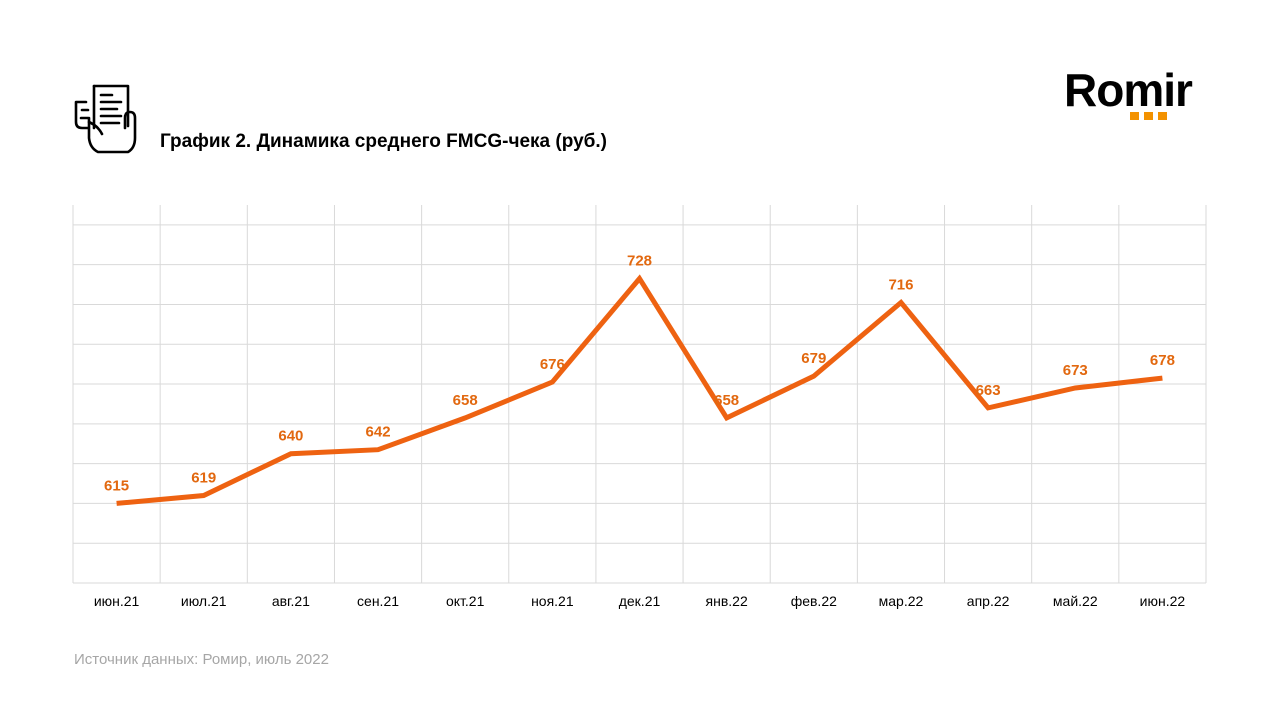 The image size is (1280, 720). I want to click on data-label: 673, so click(1075, 370).